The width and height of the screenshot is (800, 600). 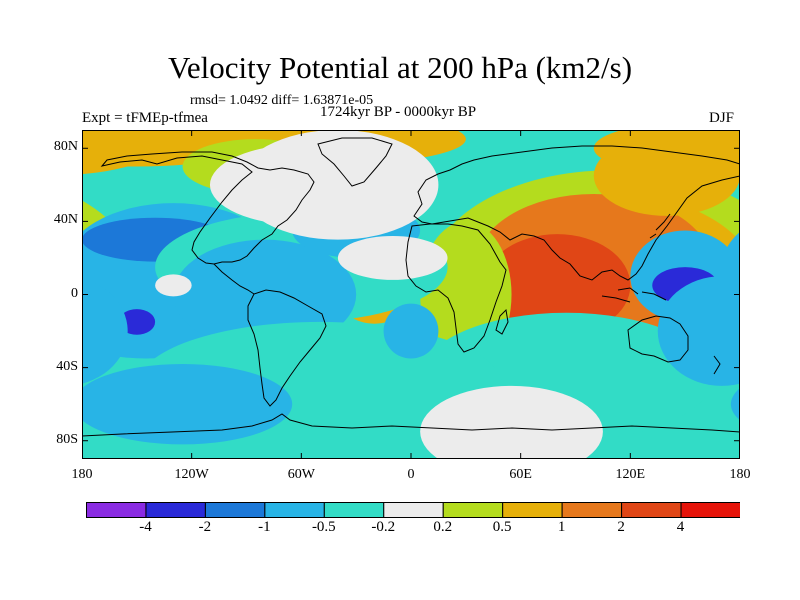 What do you see at coordinates (400, 67) in the screenshot?
I see `plot-title: Velocity Potential at 200 hPa (km2/s)` at bounding box center [400, 67].